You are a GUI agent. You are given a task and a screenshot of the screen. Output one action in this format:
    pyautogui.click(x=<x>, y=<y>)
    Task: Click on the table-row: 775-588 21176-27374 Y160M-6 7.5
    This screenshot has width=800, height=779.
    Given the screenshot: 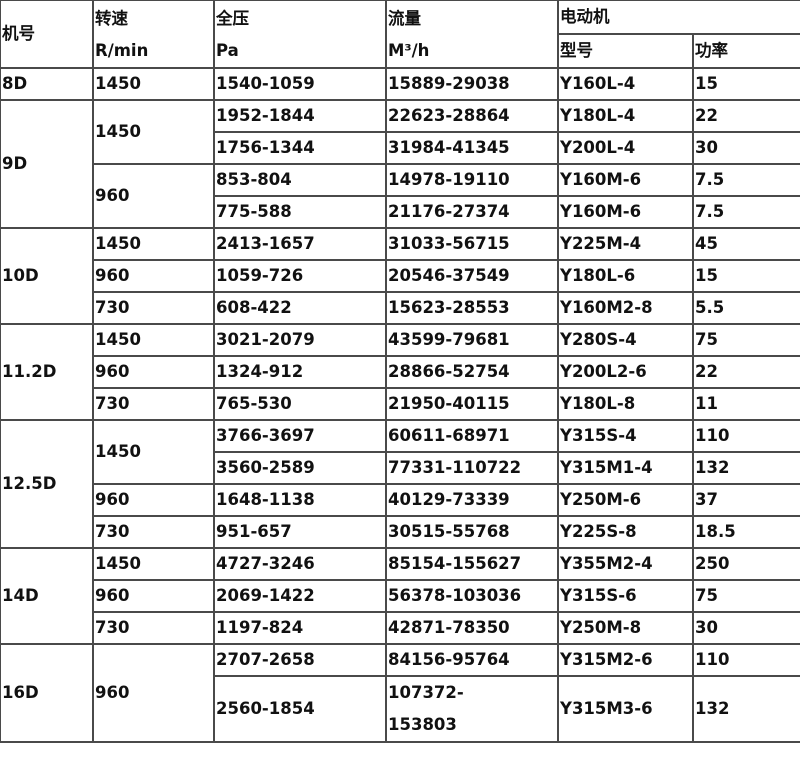 What is the action you would take?
    pyautogui.click(x=400, y=212)
    